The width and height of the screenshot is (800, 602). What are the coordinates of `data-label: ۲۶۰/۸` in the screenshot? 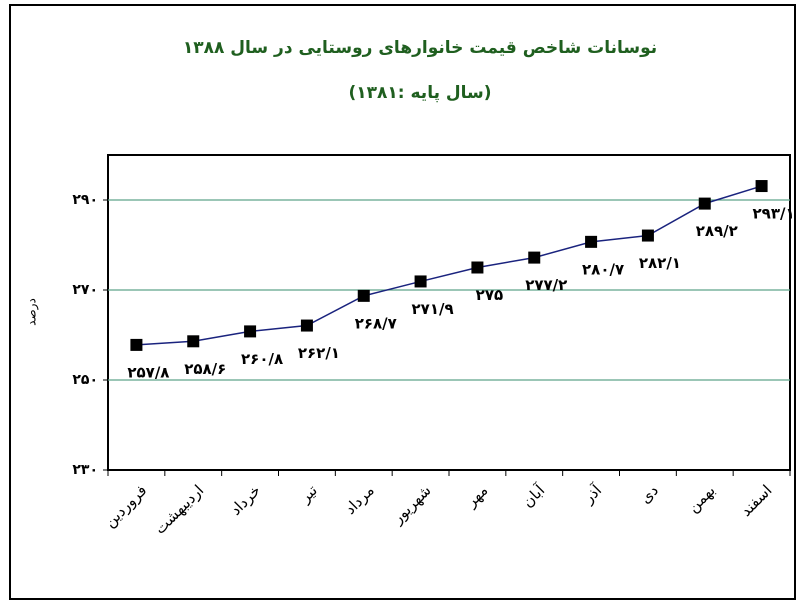 It's located at (262, 359).